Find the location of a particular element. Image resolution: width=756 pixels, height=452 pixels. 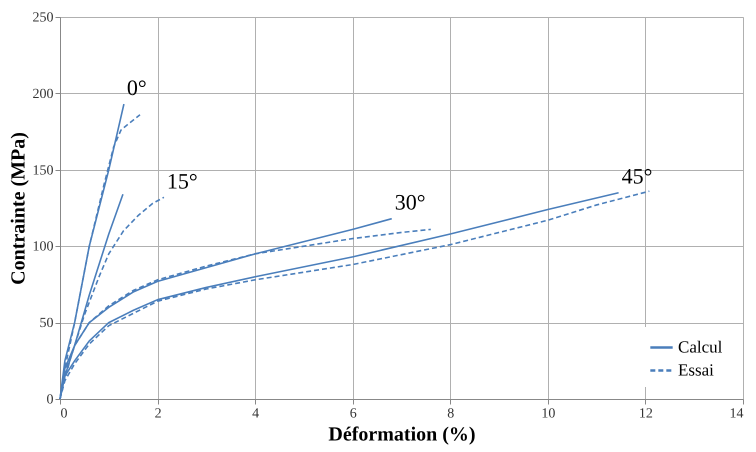

y-tick-label: 200 is located at coordinates (43, 94).